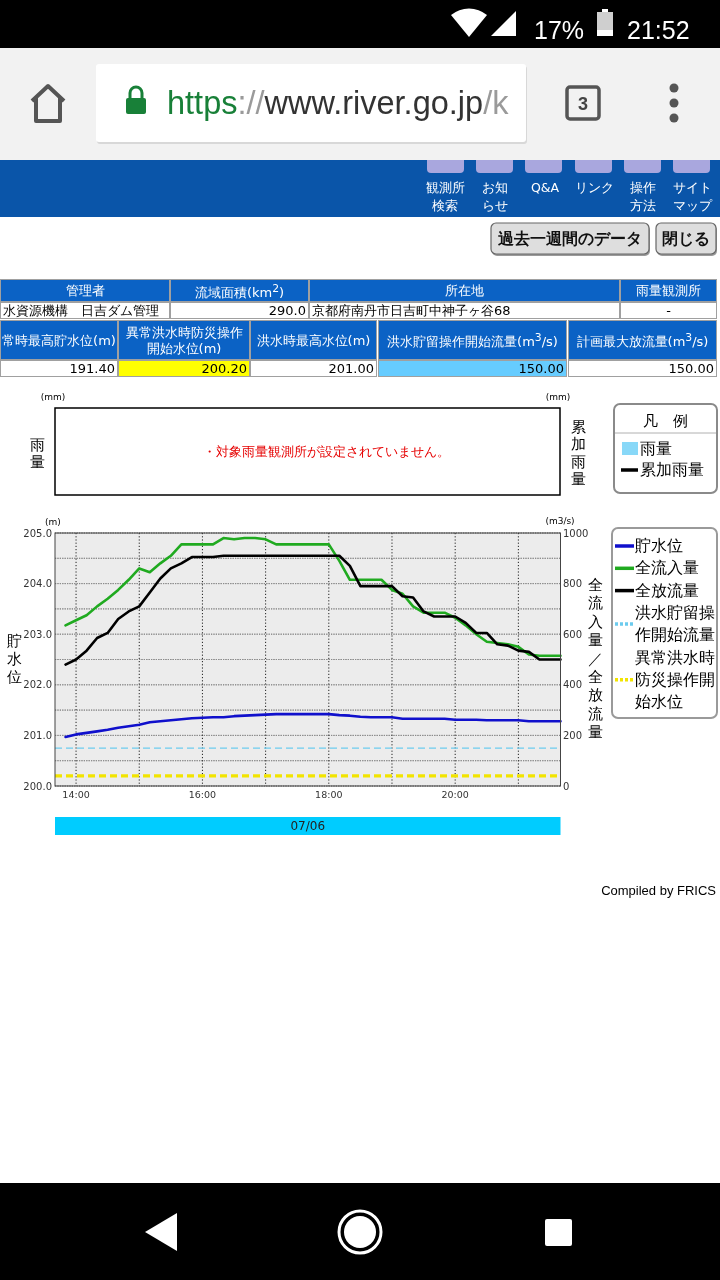  I want to click on text: 閉じる, so click(686, 238).